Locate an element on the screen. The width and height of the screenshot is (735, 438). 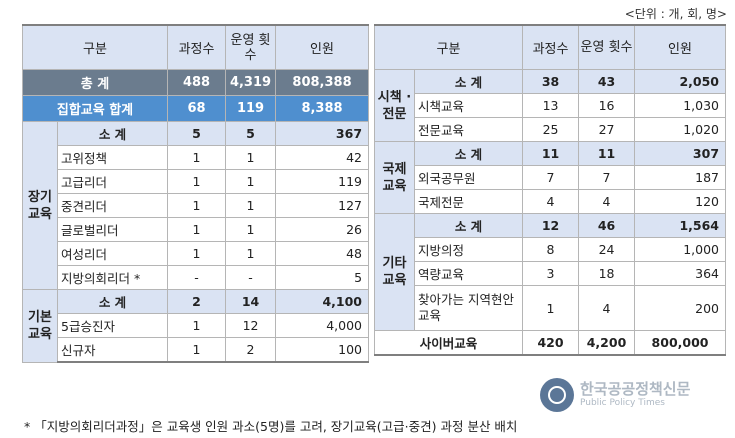
table-row: 신규자 1 2 100 is located at coordinates (196, 350).